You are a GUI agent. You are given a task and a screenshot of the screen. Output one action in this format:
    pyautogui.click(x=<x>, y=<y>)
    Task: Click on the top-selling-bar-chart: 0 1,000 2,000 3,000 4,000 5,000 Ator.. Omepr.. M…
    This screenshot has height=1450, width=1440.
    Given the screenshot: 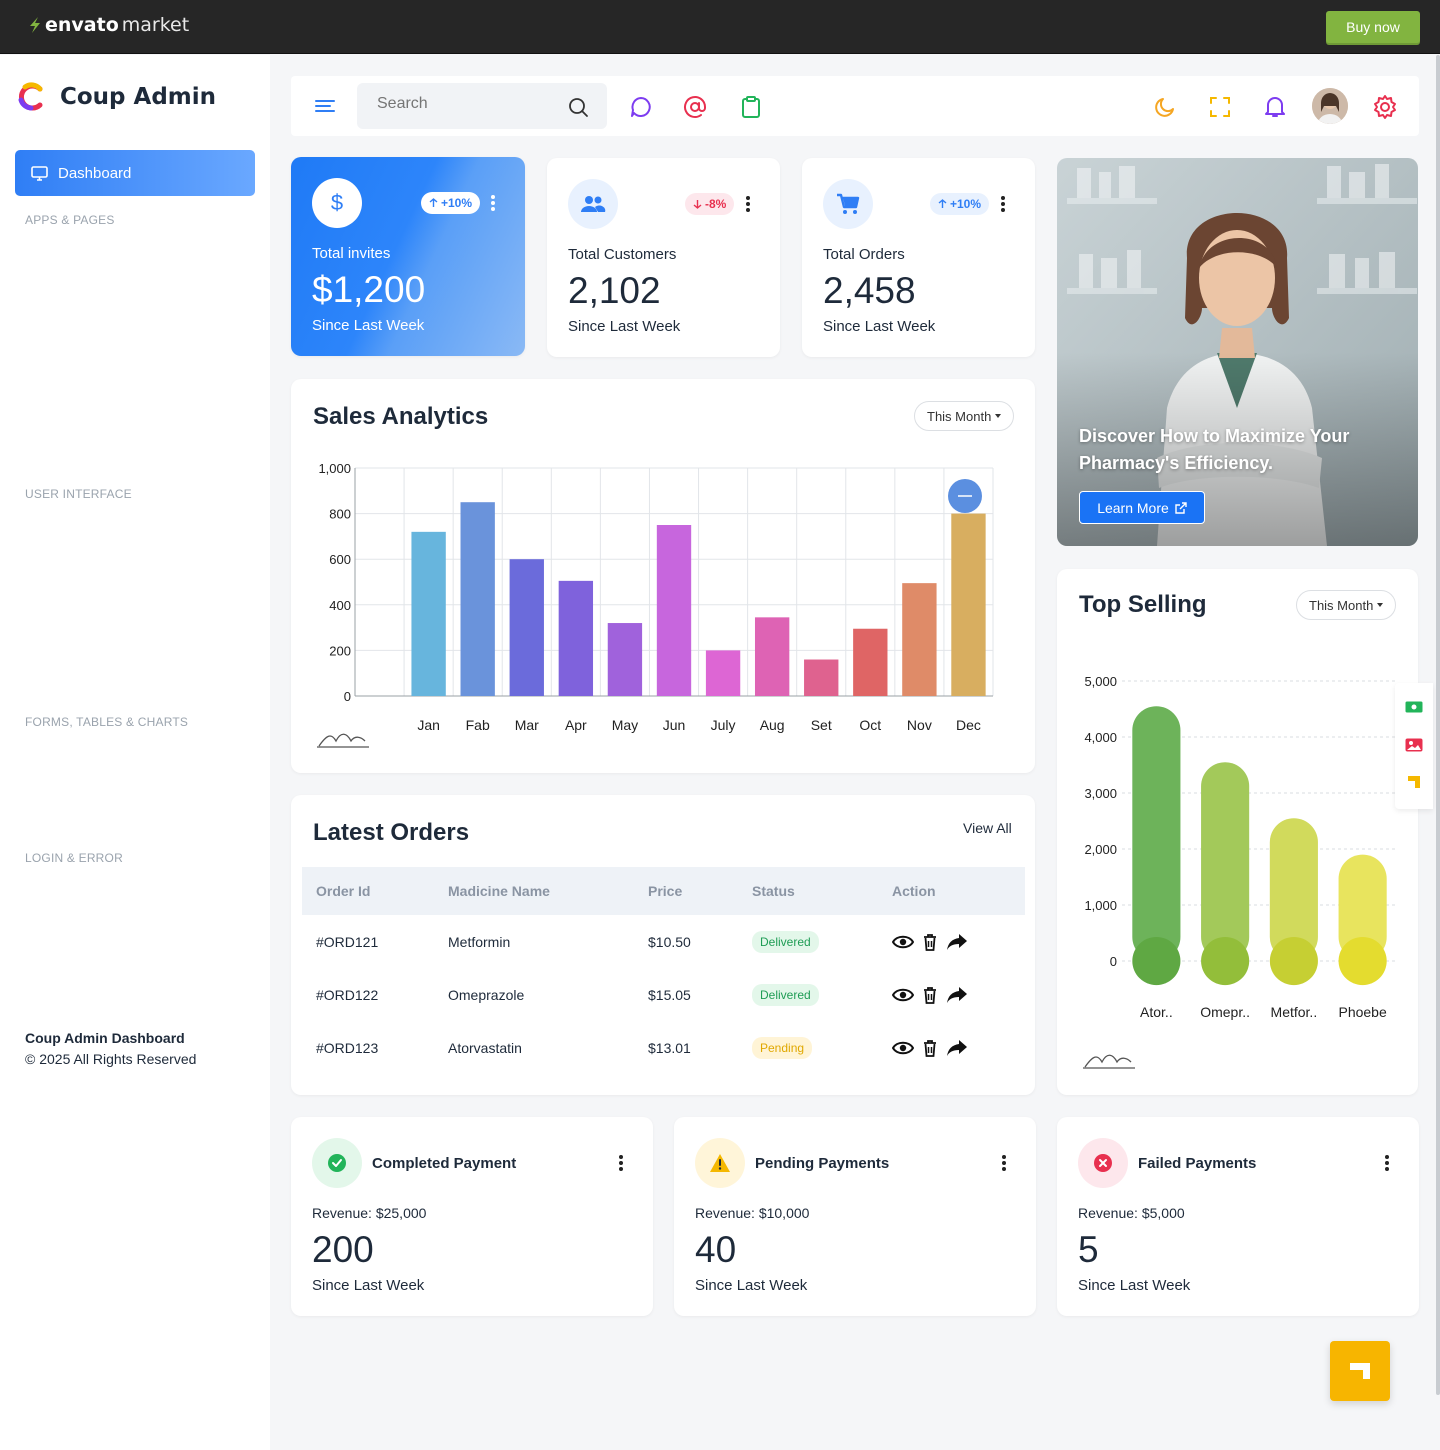 What is the action you would take?
    pyautogui.click(x=1240, y=871)
    